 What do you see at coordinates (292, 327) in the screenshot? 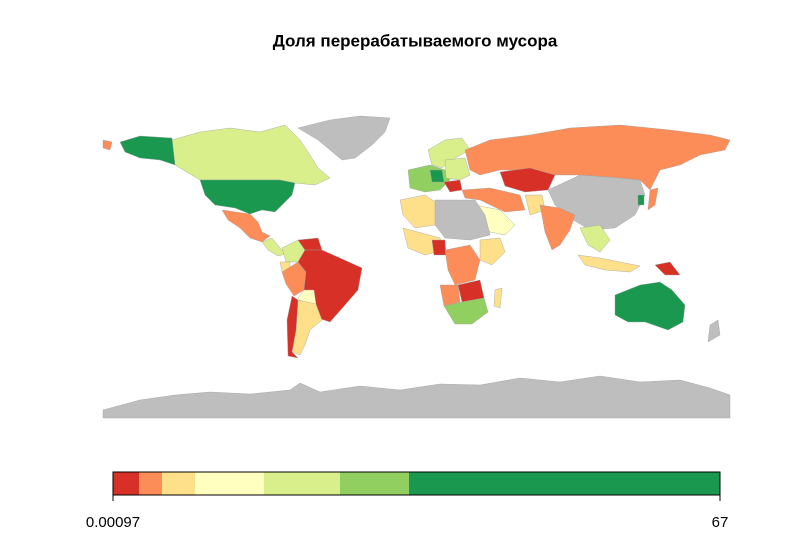
I see `chile` at bounding box center [292, 327].